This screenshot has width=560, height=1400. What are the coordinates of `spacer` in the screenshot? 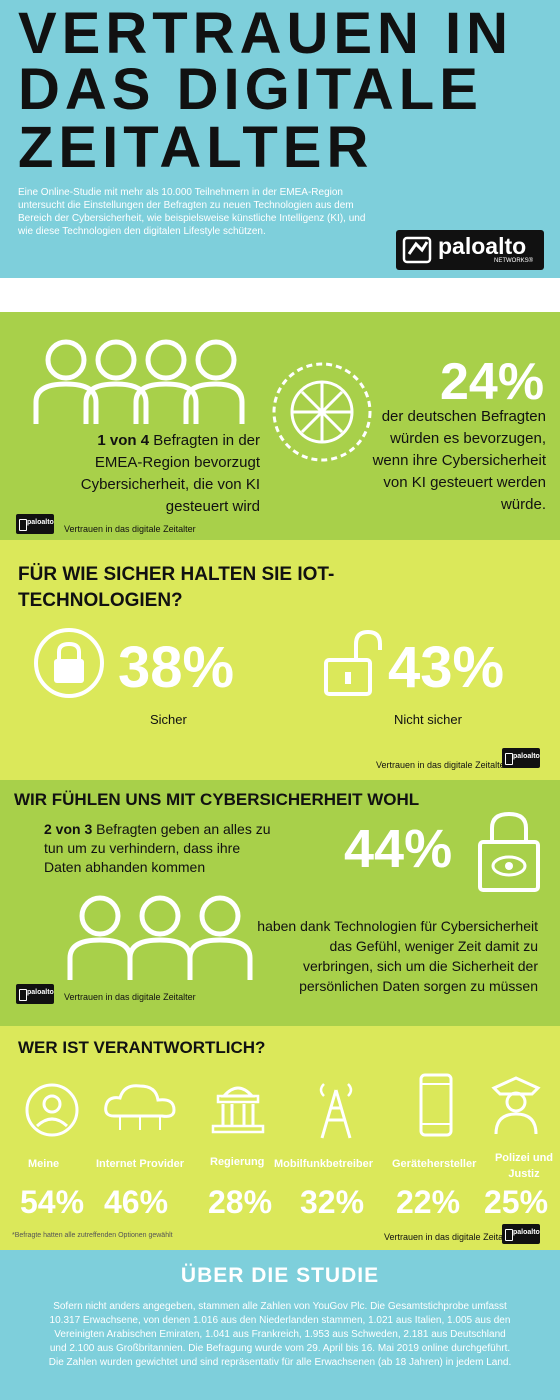 It's located at (280, 295).